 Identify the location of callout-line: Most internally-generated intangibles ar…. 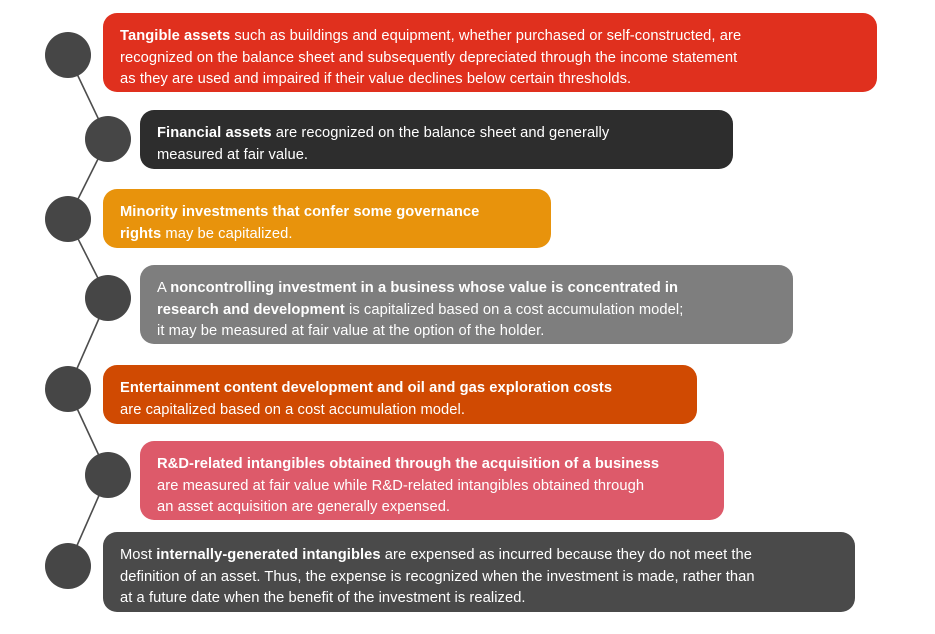
(436, 555).